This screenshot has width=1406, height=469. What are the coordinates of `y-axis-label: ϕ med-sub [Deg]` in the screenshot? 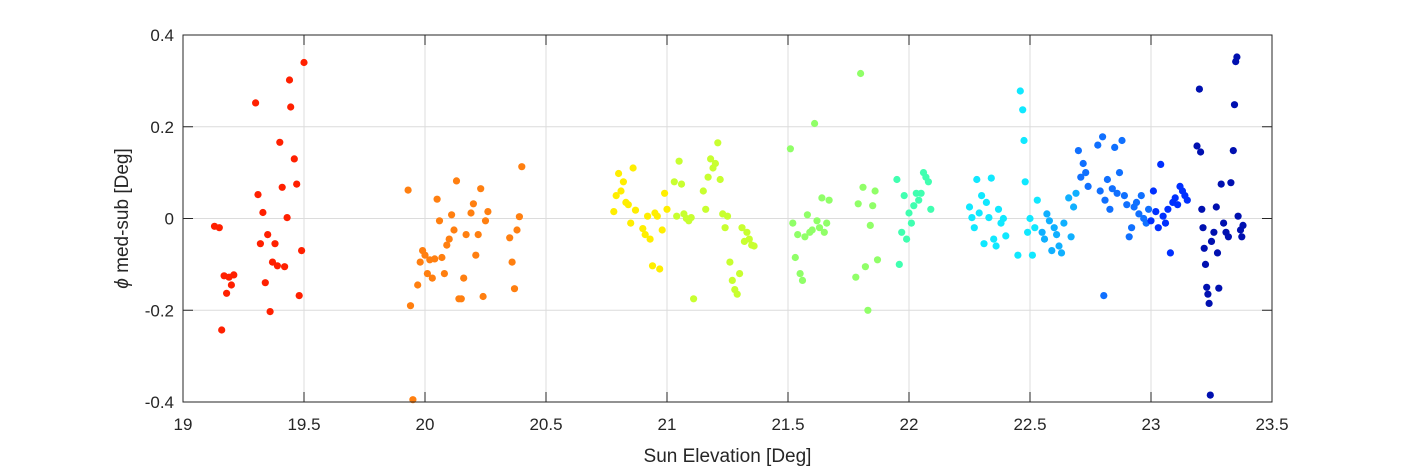 It's located at (122, 218).